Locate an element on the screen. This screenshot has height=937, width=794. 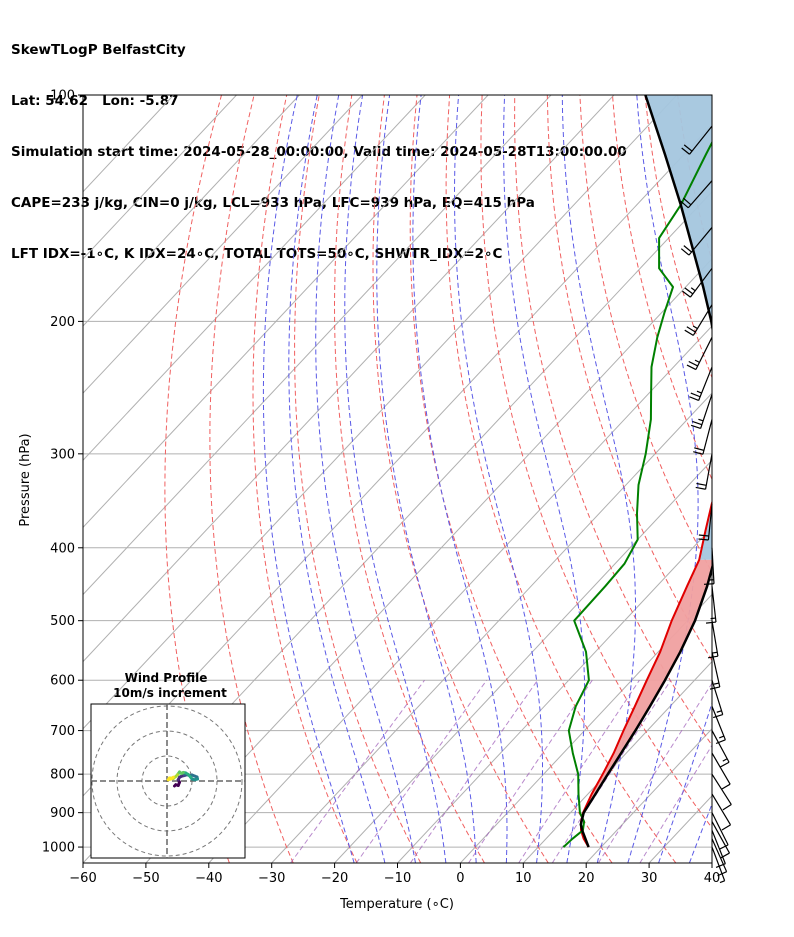
y-axis-label: Pressure (hPa) is located at coordinates (25, 479).